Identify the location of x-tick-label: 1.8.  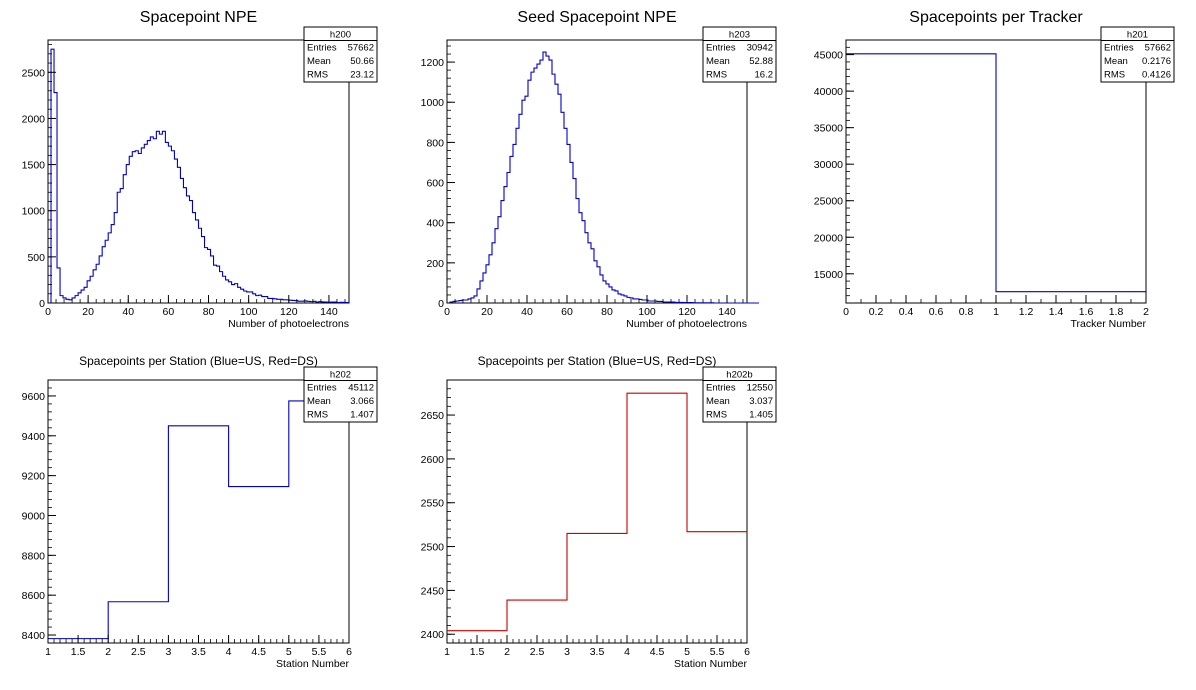
(1116, 312).